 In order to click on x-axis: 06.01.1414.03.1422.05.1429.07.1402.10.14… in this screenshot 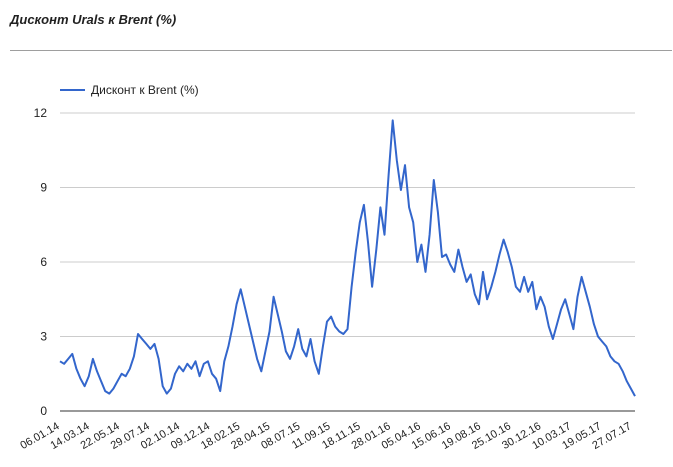, I will do `click(325, 436)`.